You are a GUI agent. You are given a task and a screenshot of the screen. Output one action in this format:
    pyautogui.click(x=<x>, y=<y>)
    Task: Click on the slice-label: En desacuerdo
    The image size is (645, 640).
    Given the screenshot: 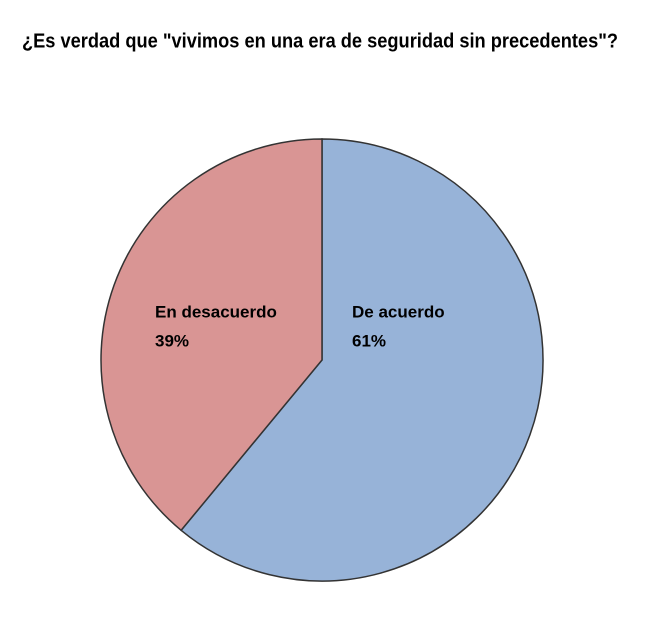 What is the action you would take?
    pyautogui.click(x=216, y=311)
    